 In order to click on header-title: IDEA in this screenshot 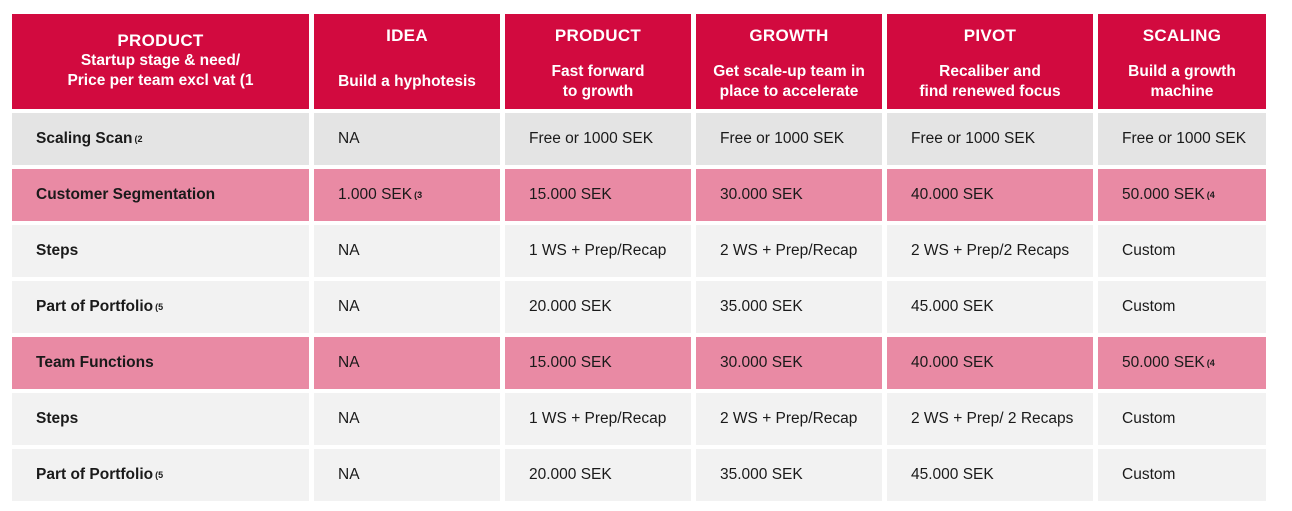, I will do `click(407, 35)`.